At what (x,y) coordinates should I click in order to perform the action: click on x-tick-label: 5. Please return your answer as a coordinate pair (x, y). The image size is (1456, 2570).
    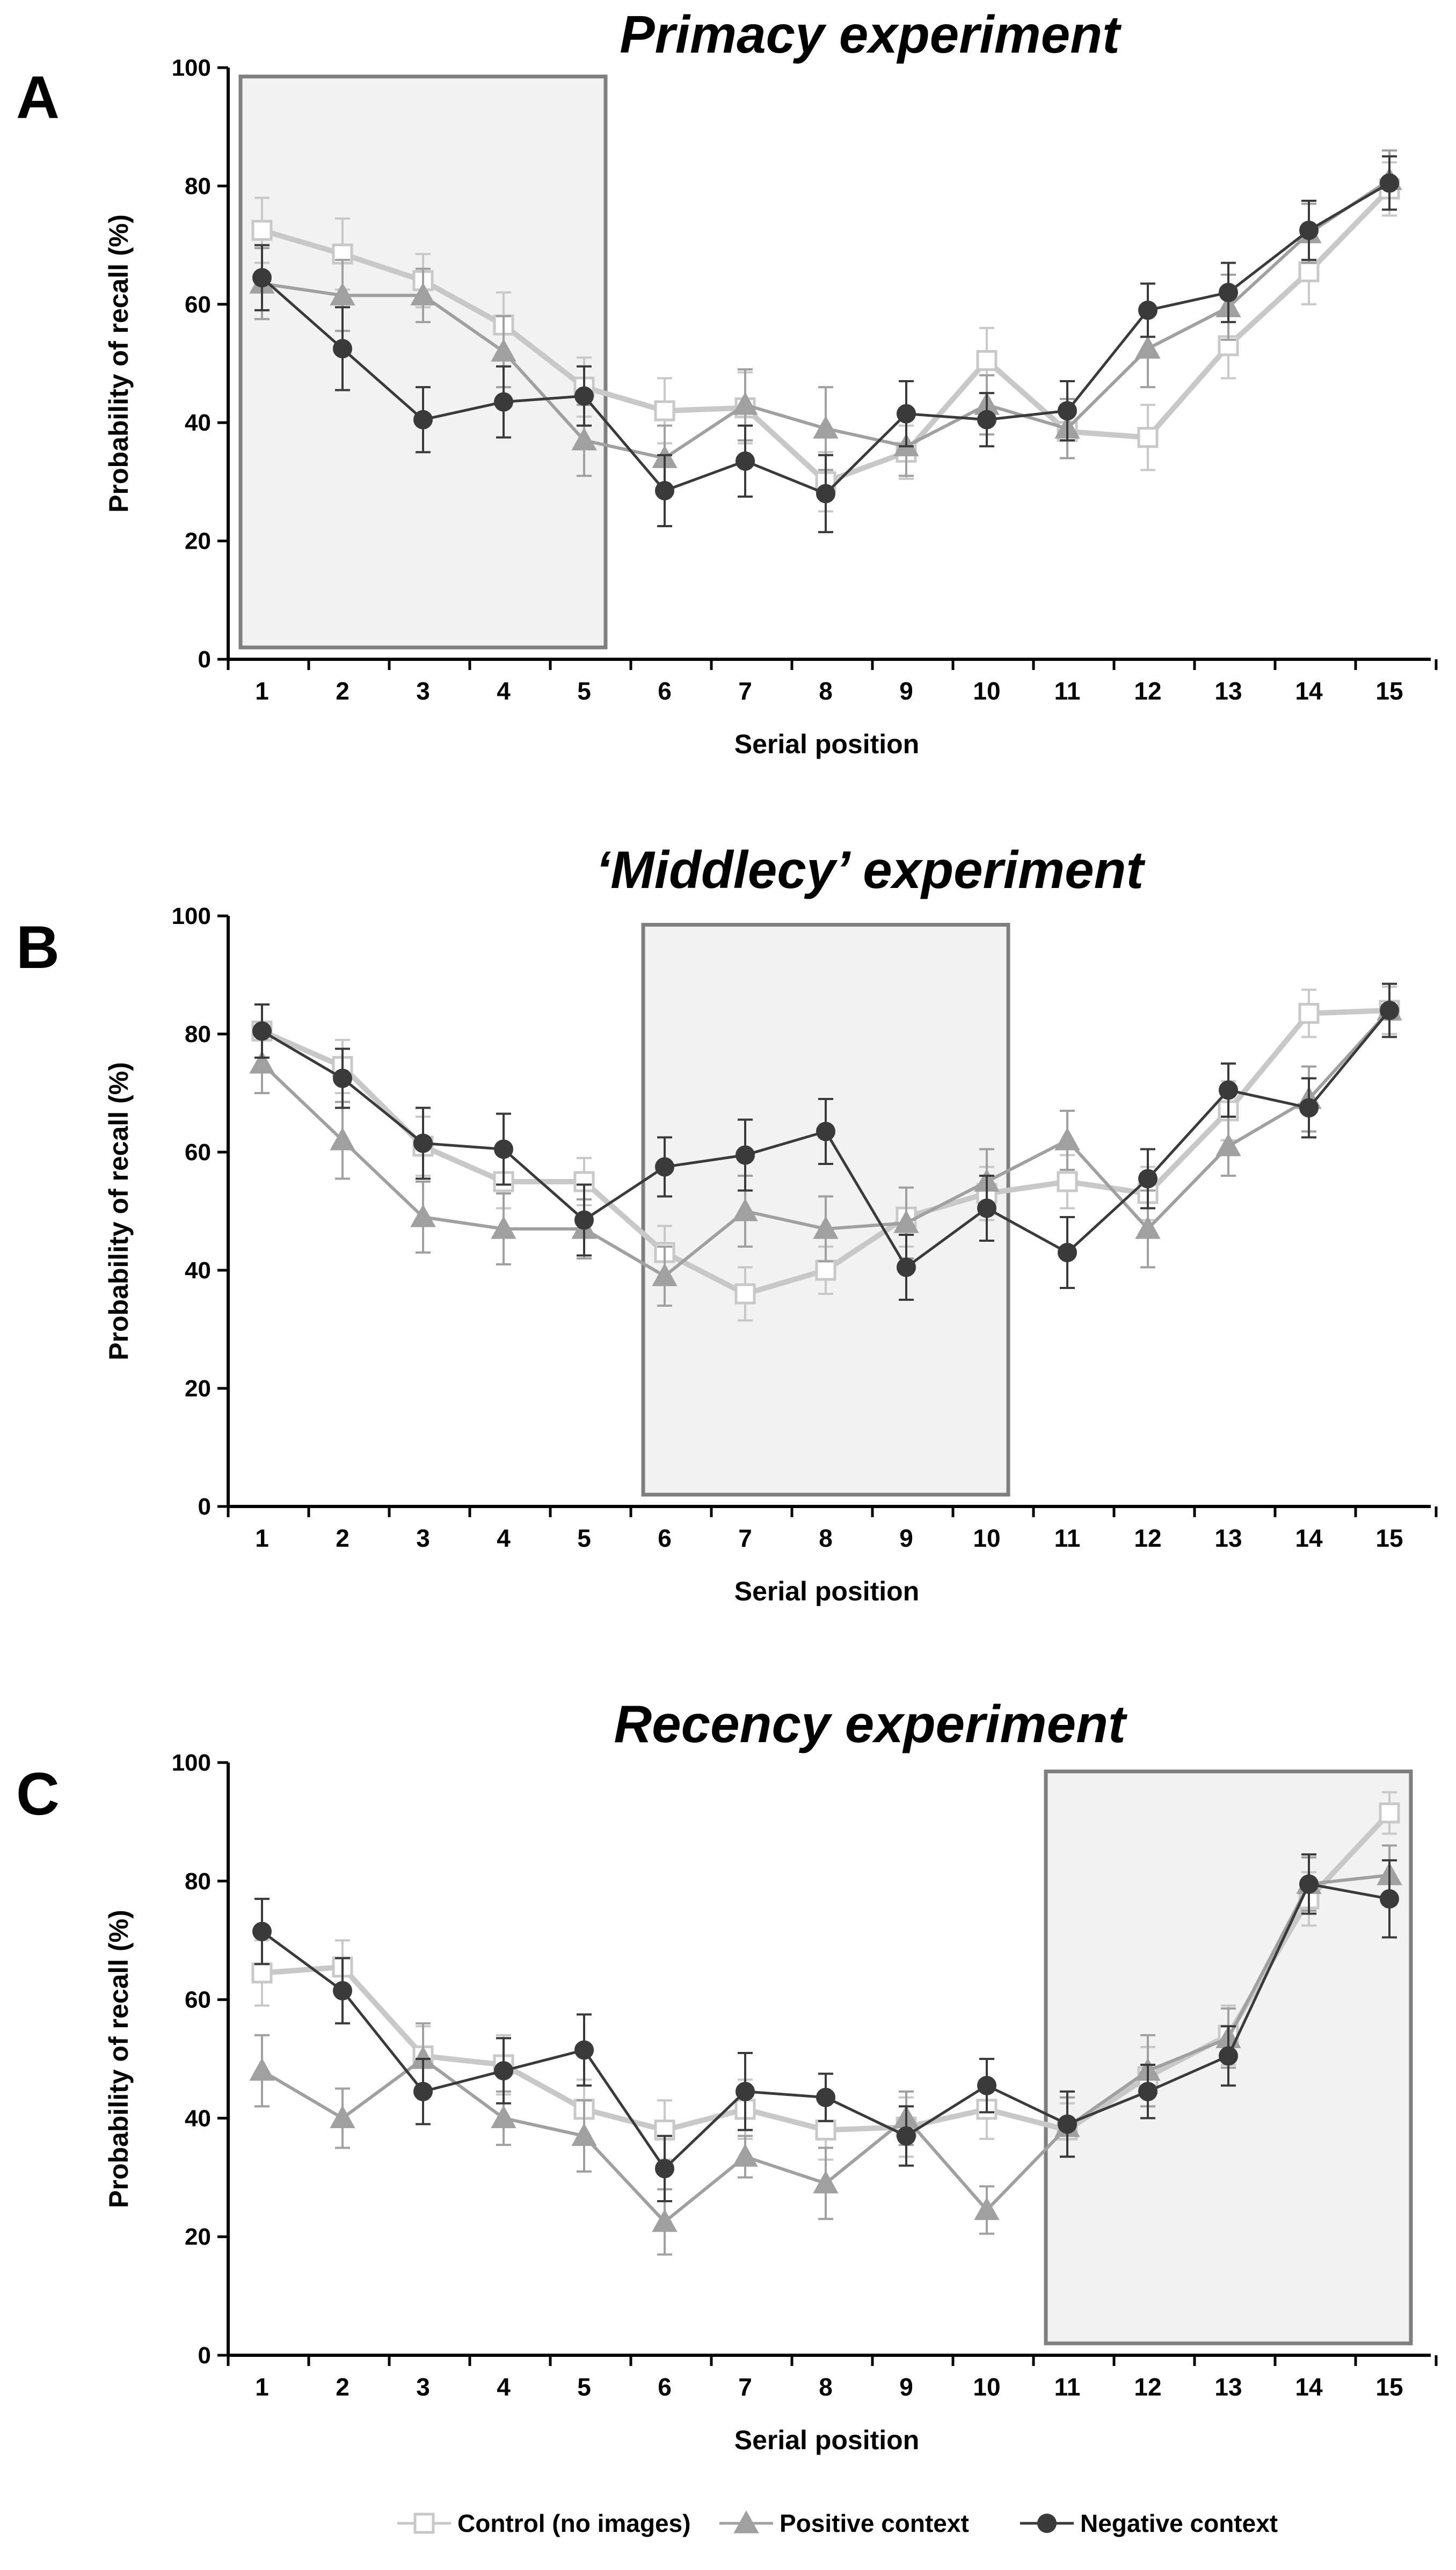
    Looking at the image, I should click on (584, 691).